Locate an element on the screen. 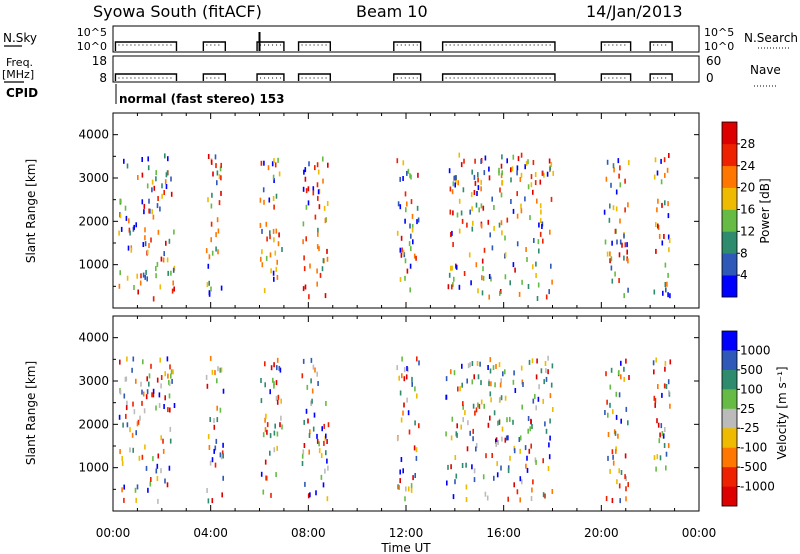 The width and height of the screenshot is (800, 554). cpid-label: CPID is located at coordinates (22, 93).